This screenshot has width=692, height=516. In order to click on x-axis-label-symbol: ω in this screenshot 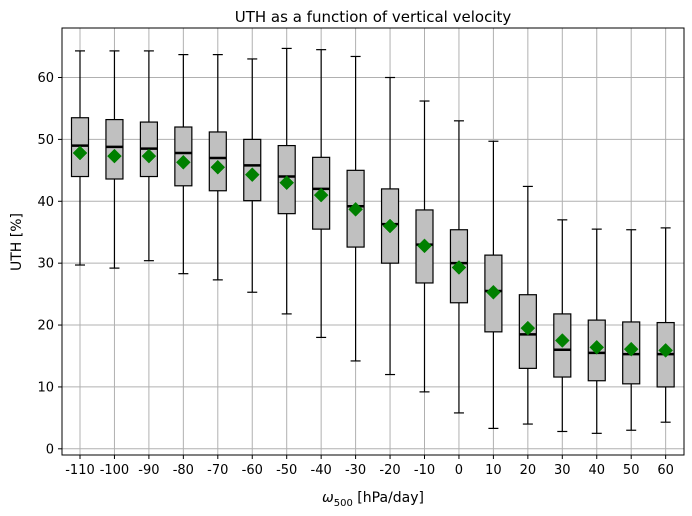, I will do `click(328, 498)`.